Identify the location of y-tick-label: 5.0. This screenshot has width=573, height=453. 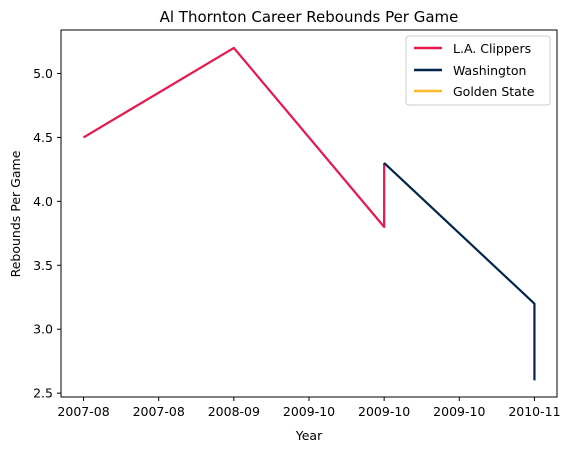
(43, 73).